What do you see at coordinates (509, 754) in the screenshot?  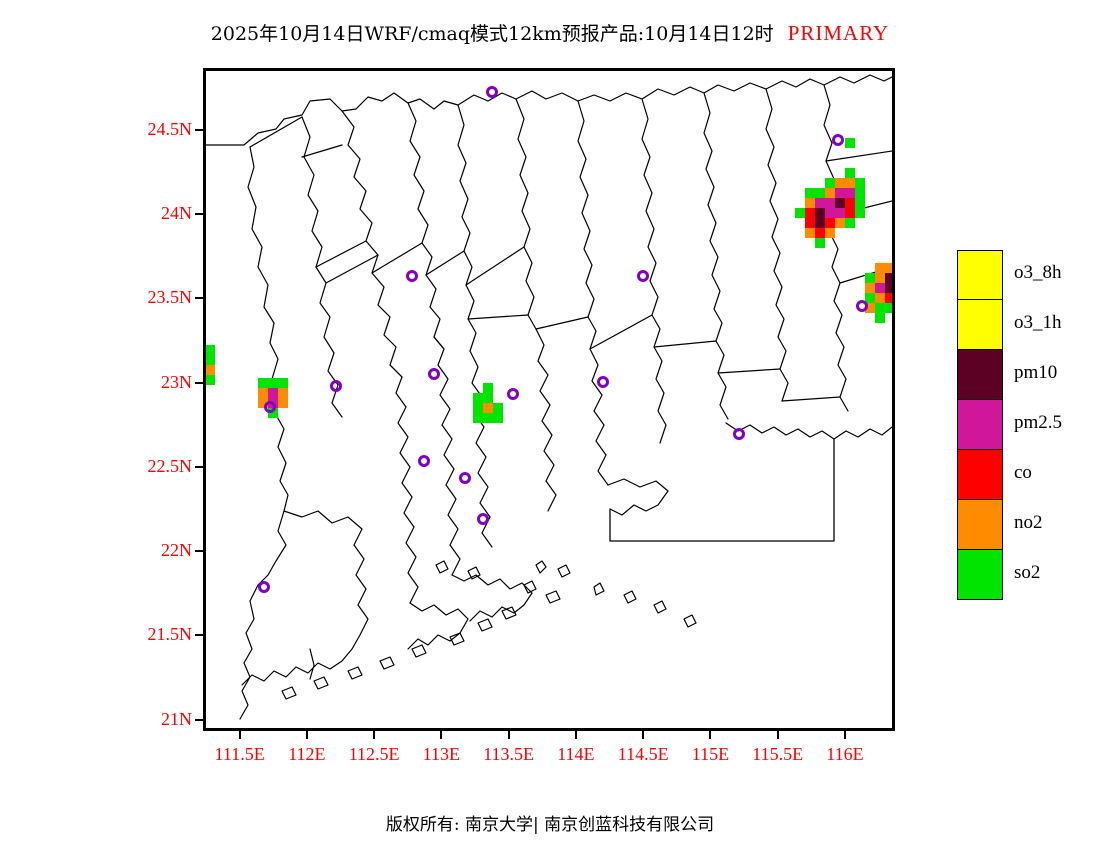 I see `x-axis-tick-label: 113.5E` at bounding box center [509, 754].